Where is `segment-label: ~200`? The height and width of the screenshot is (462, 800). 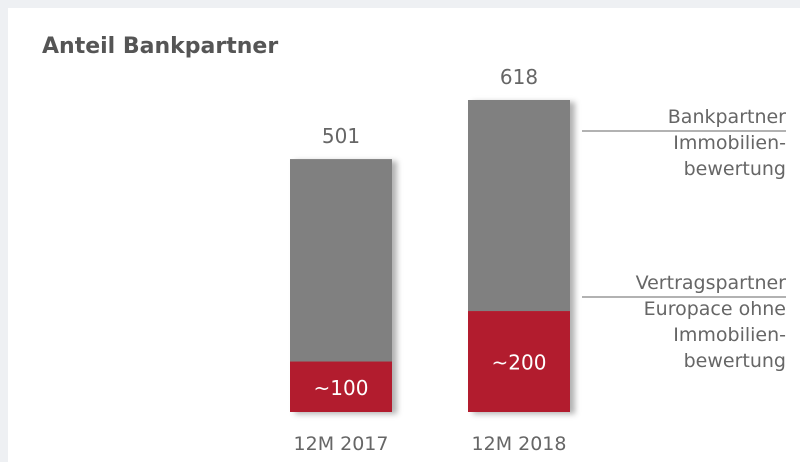
segment-label: ~200 is located at coordinates (519, 363).